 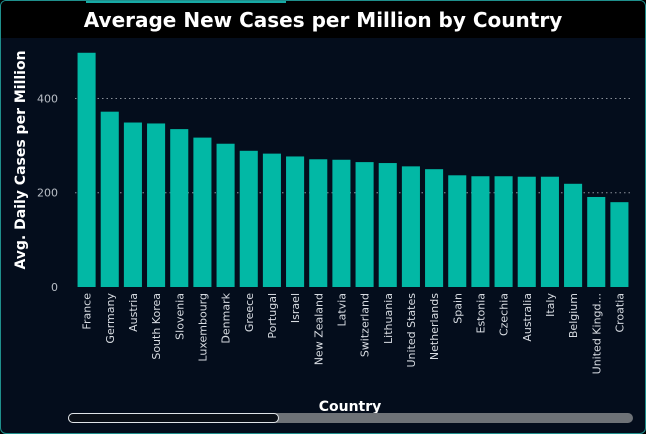 I want to click on x-tick-label: Portugal, so click(x=272, y=316).